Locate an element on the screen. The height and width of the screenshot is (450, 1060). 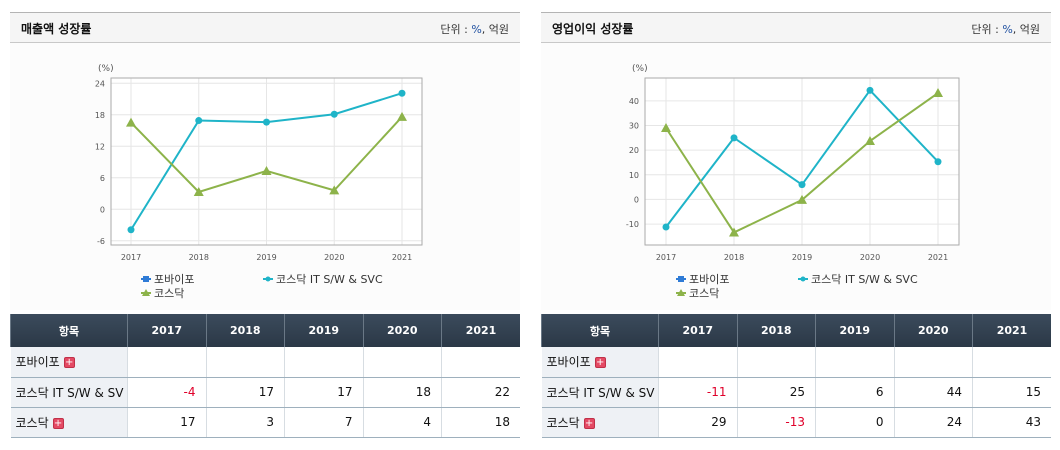
row-label: 포바이포 + is located at coordinates (69, 362).